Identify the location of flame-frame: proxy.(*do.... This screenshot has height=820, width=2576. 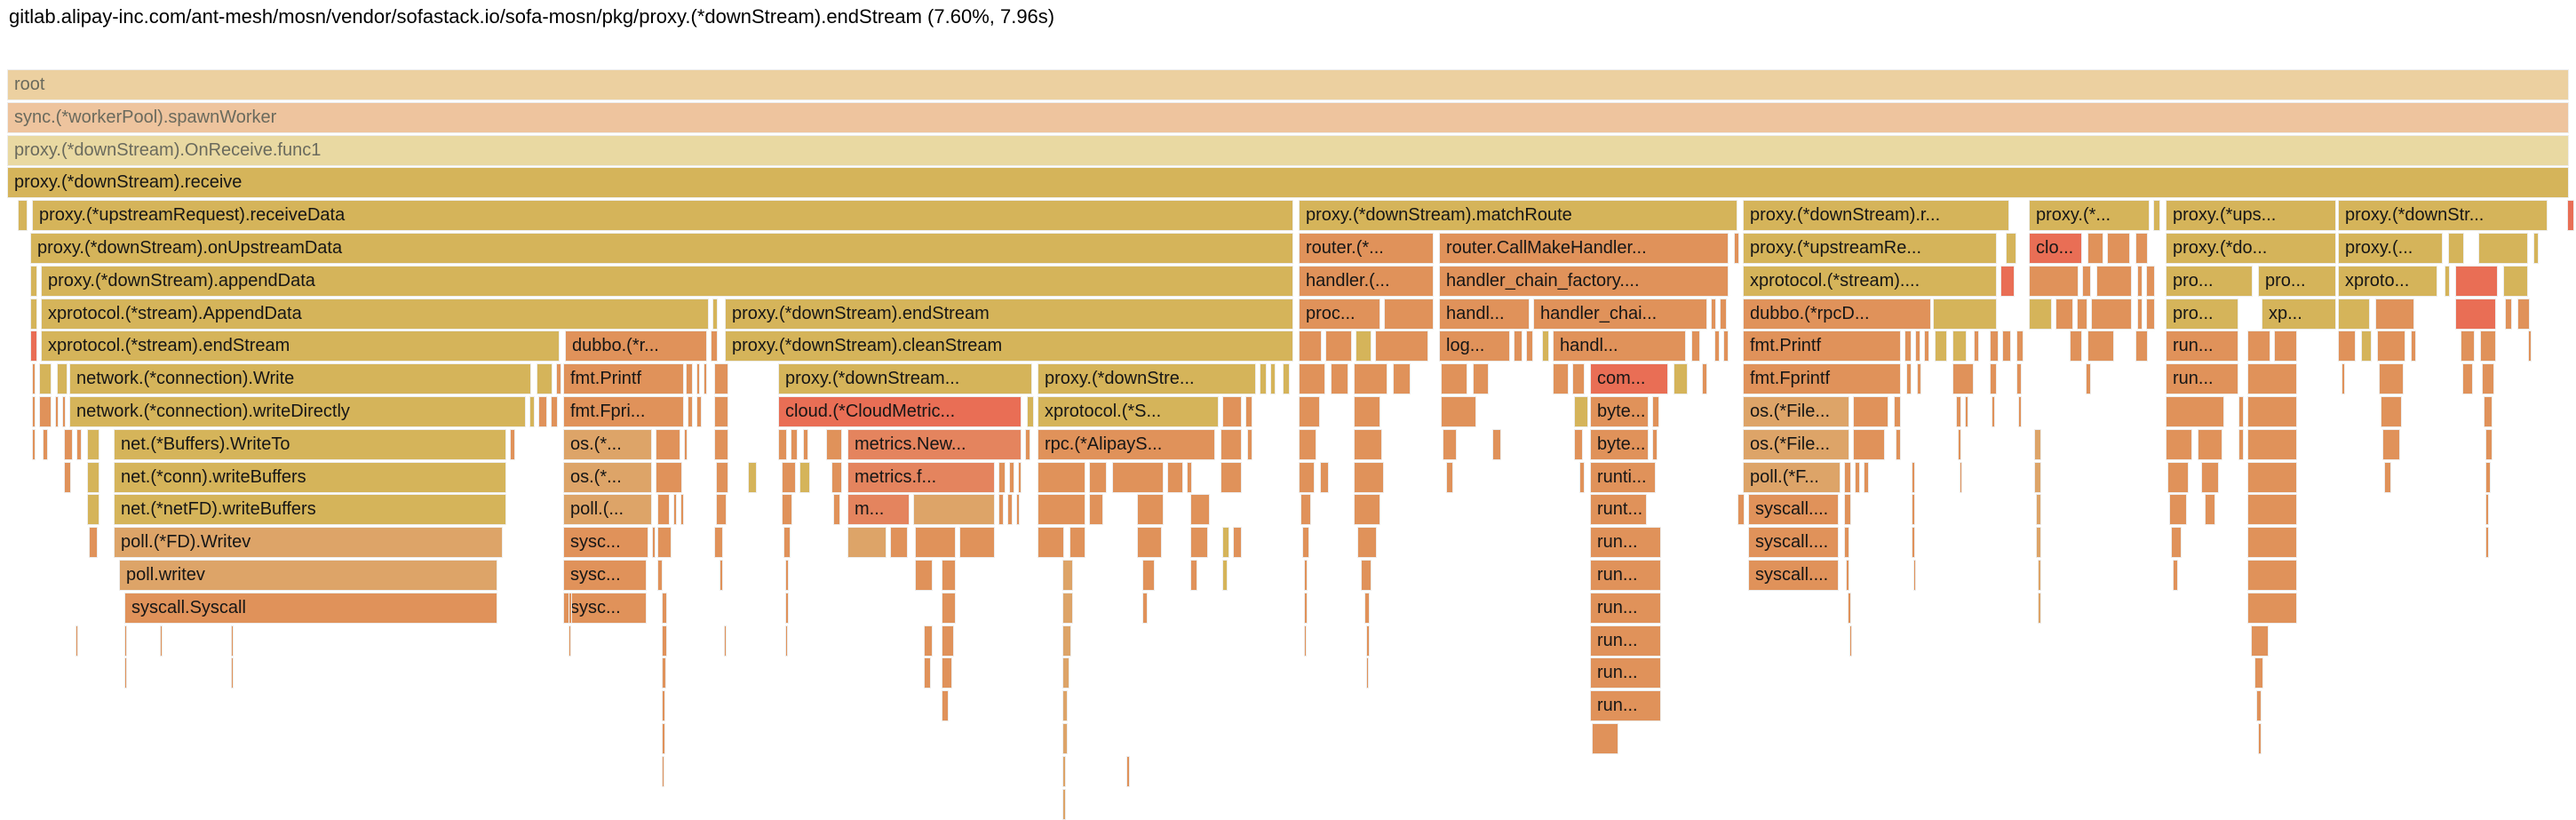
(2251, 248).